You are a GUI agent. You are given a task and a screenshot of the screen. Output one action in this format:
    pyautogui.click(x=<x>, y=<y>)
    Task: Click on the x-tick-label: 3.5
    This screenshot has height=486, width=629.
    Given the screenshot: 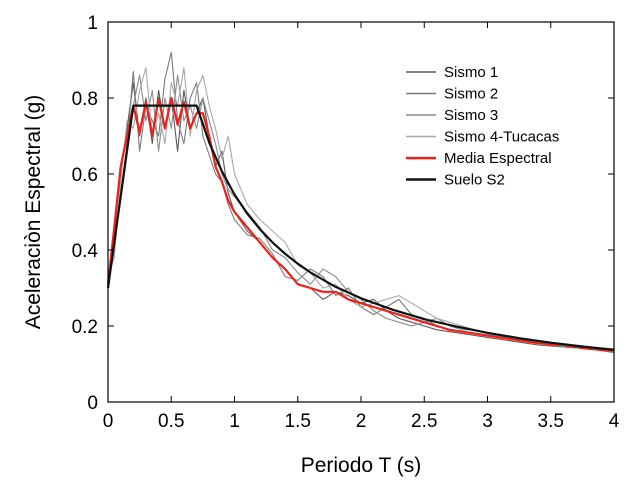 What is the action you would take?
    pyautogui.click(x=551, y=421)
    